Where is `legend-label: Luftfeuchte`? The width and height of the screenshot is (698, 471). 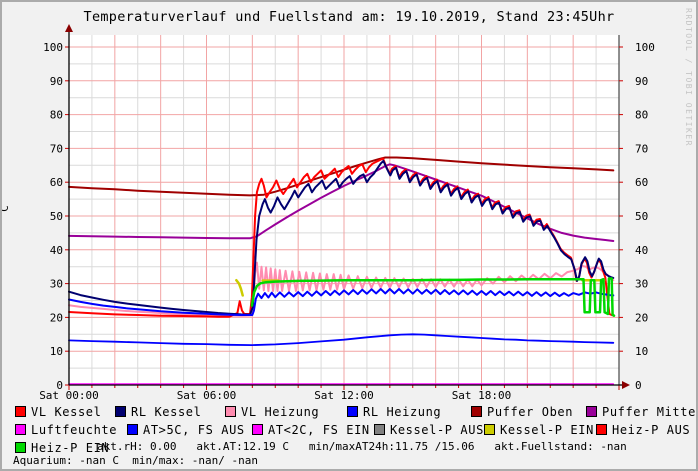 legend-label: Luftfeuchte is located at coordinates (74, 430).